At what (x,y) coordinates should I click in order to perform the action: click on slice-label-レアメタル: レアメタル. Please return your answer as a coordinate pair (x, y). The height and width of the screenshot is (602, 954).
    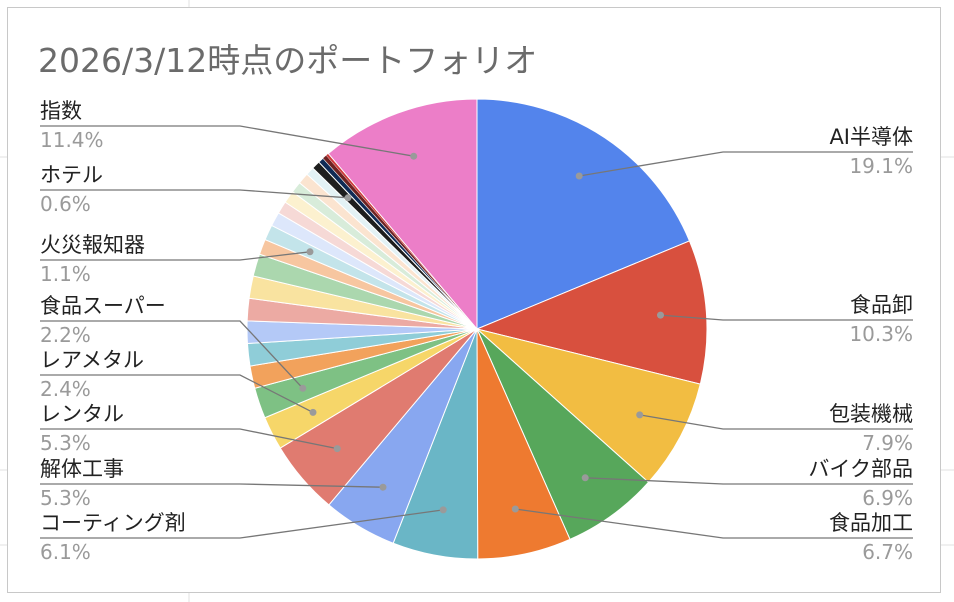
    Looking at the image, I should click on (92, 360).